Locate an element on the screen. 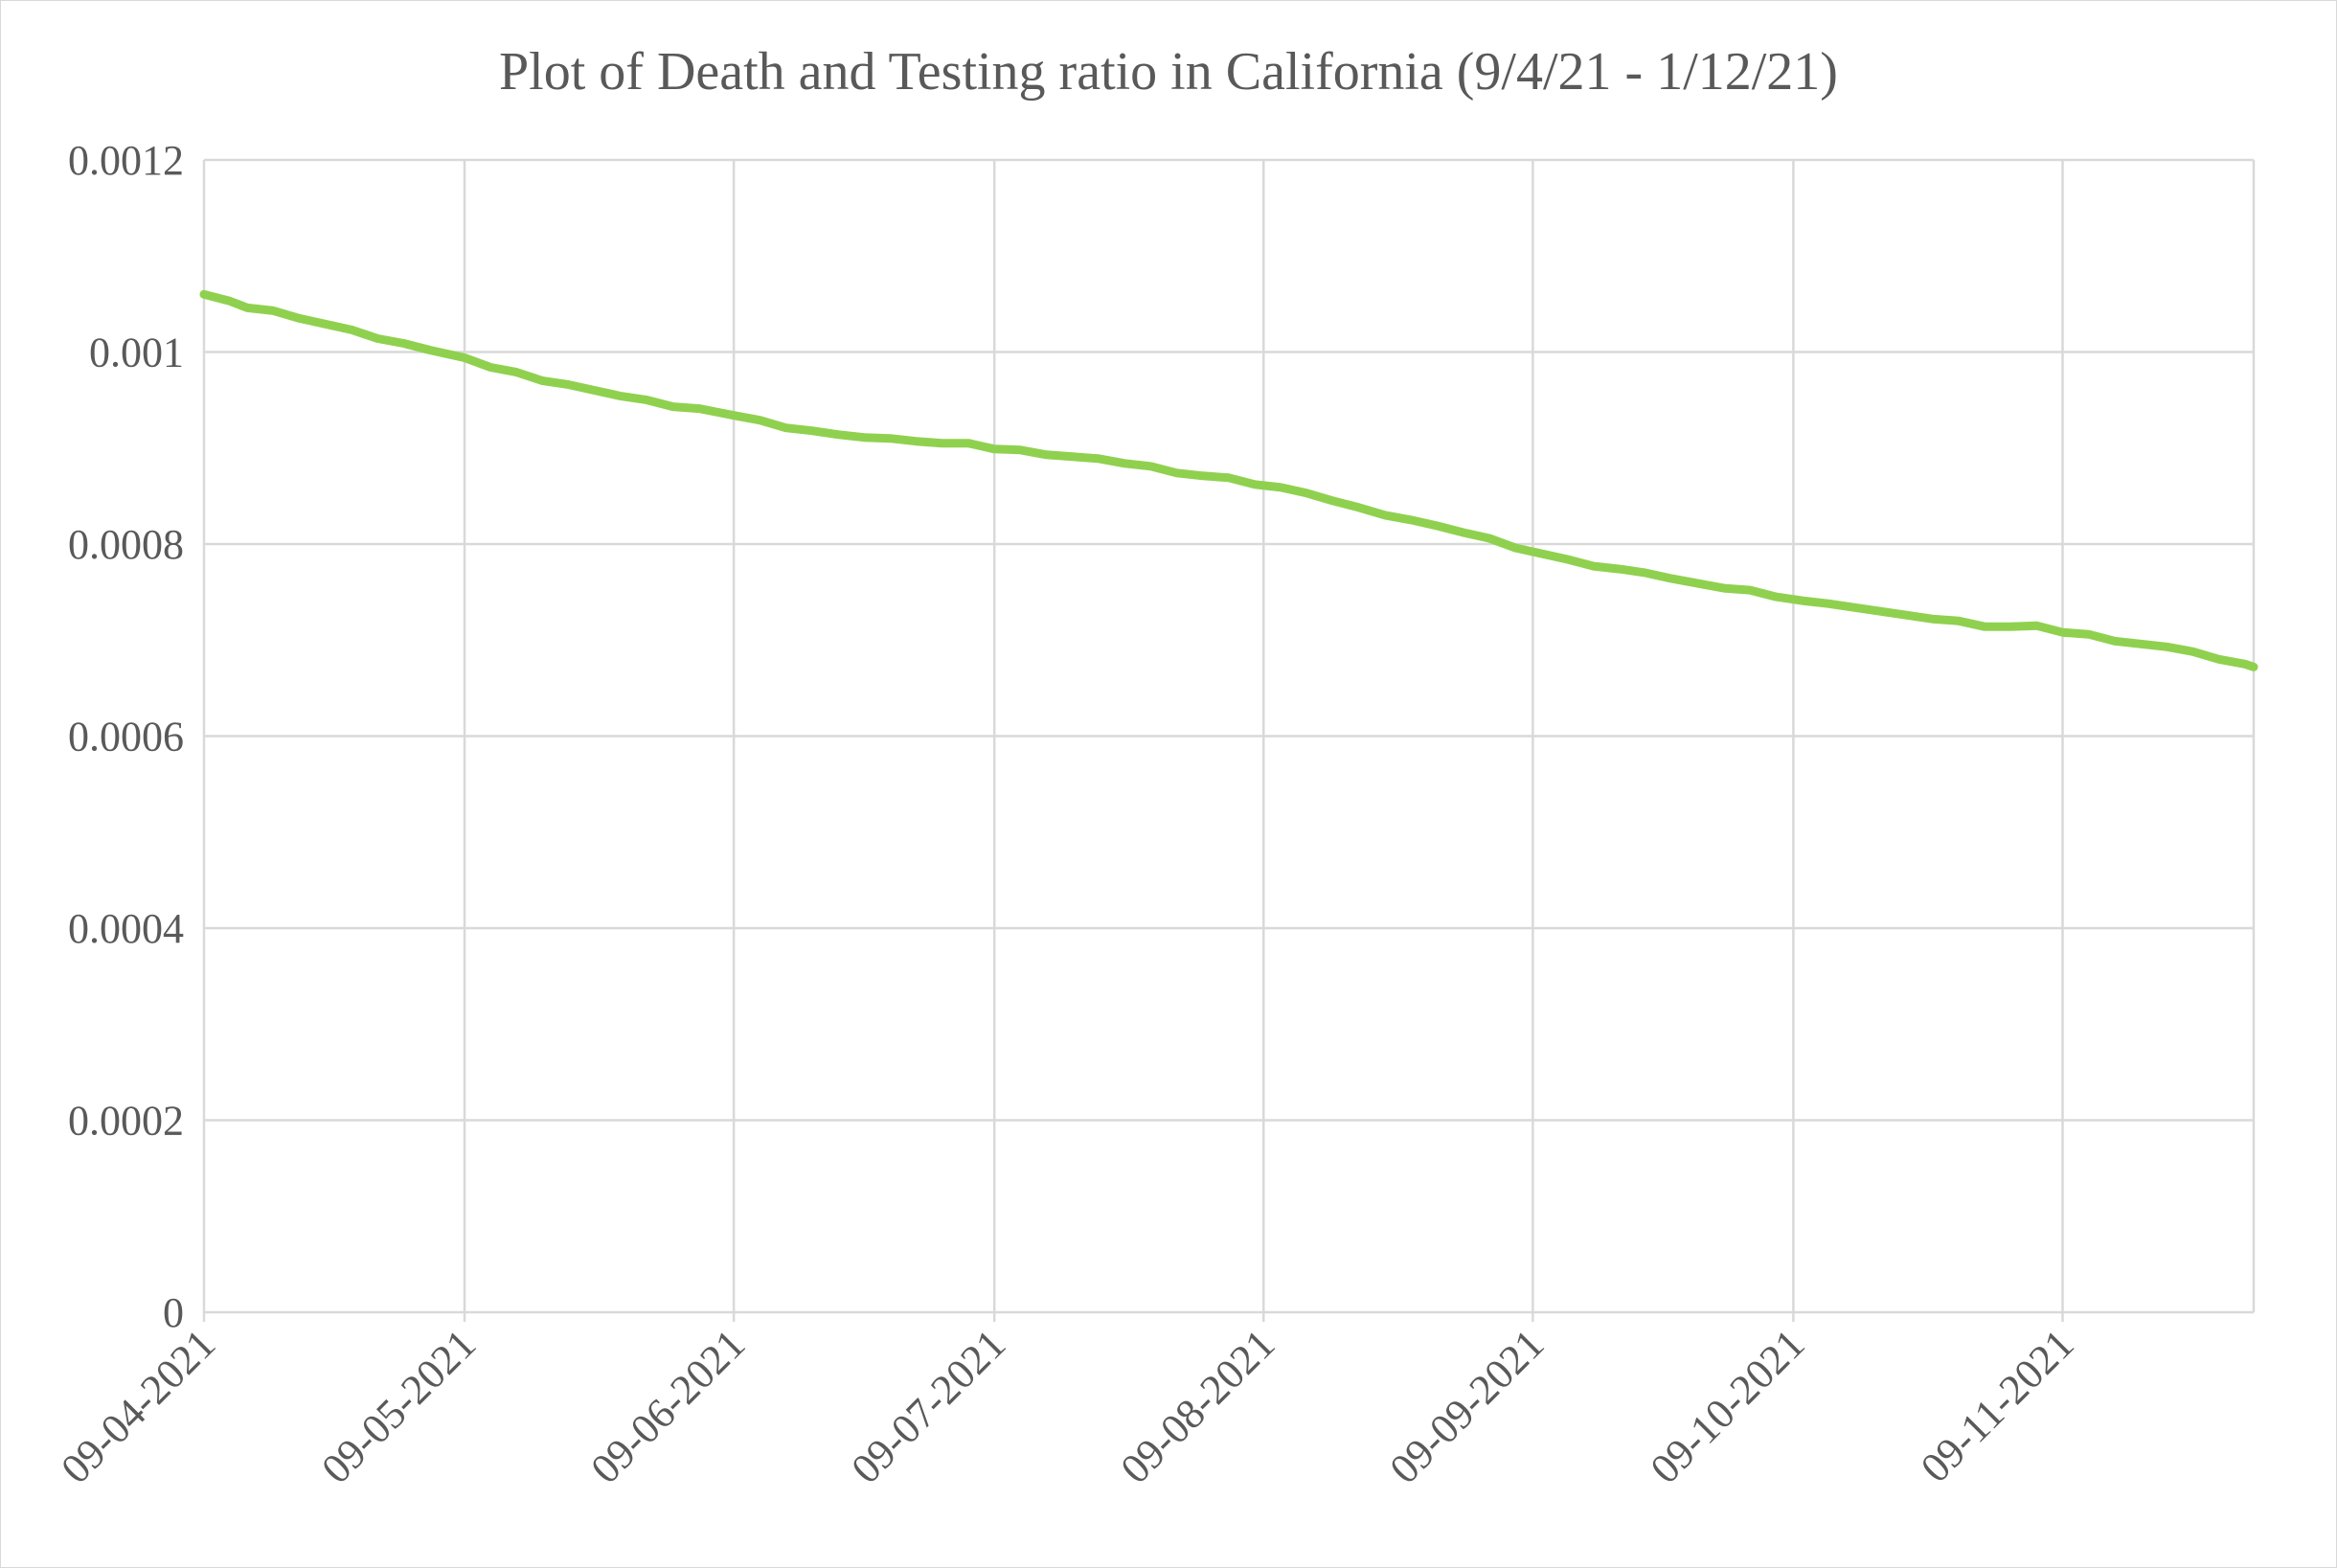 The width and height of the screenshot is (2337, 1568). y-tick-label: 0.001 is located at coordinates (136, 353).